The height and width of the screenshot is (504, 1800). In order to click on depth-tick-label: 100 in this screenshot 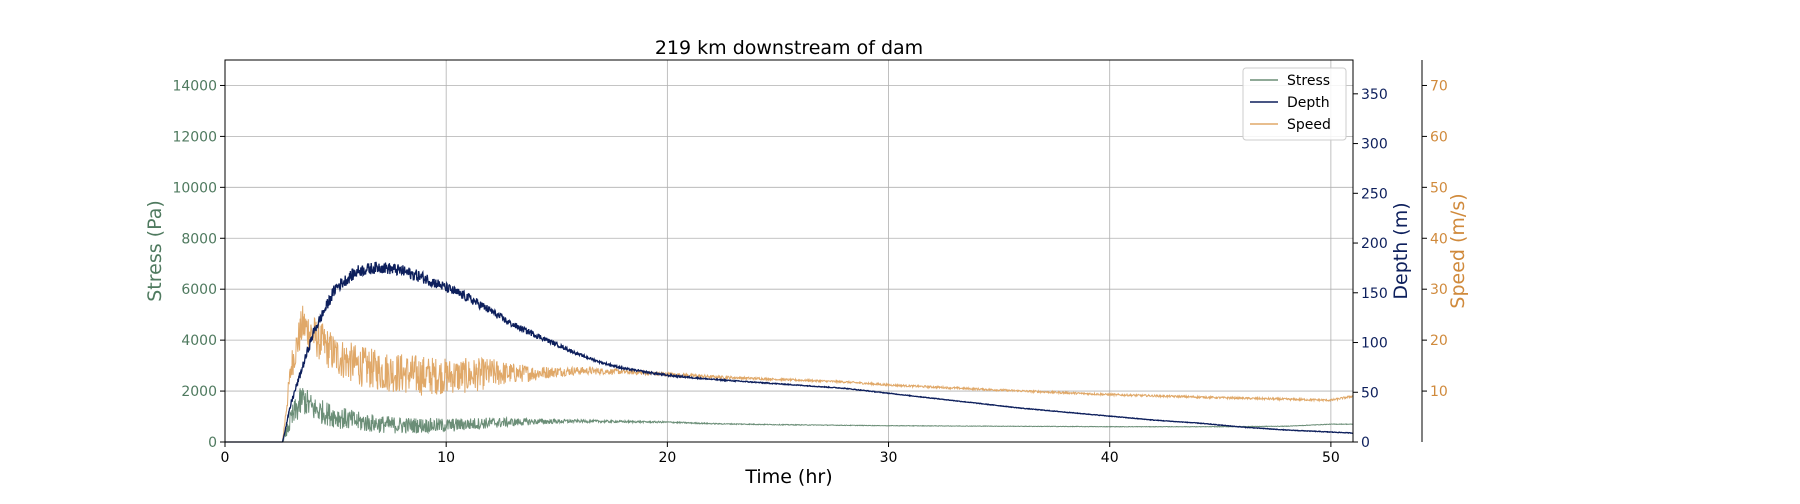, I will do `click(1374, 344)`.